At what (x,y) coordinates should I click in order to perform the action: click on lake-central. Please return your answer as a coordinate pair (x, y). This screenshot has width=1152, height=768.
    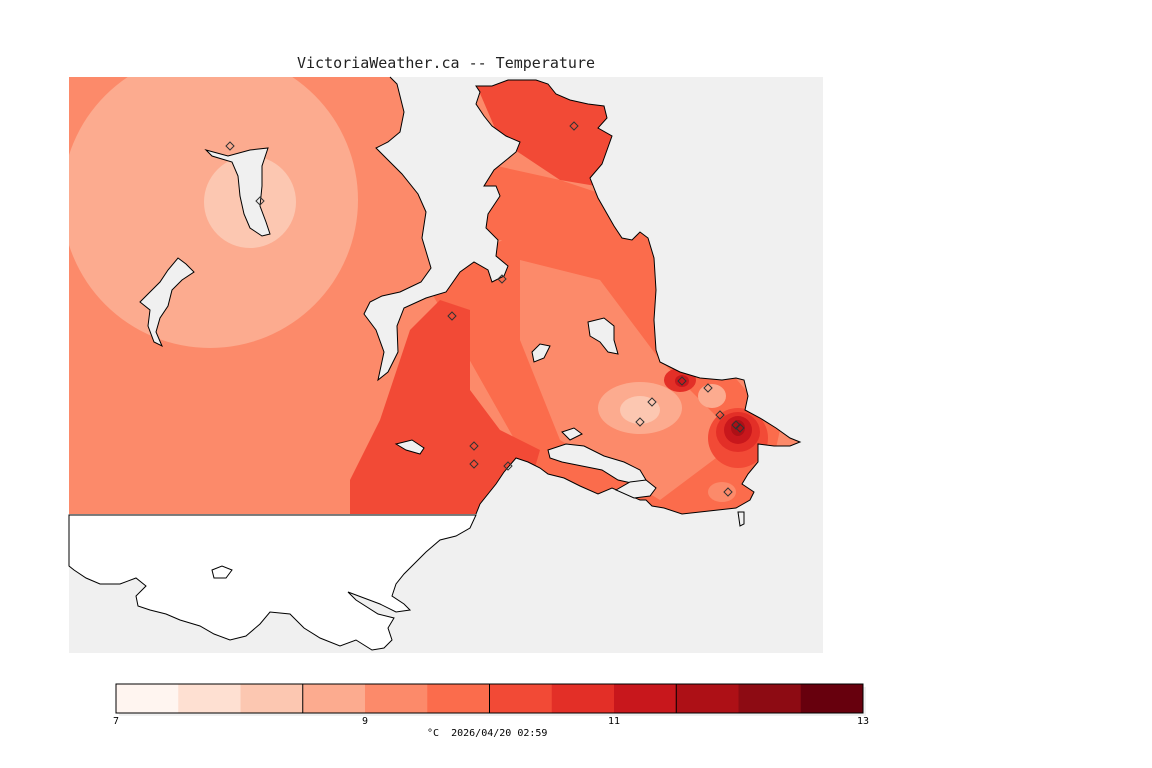
    Looking at the image, I should click on (603, 336).